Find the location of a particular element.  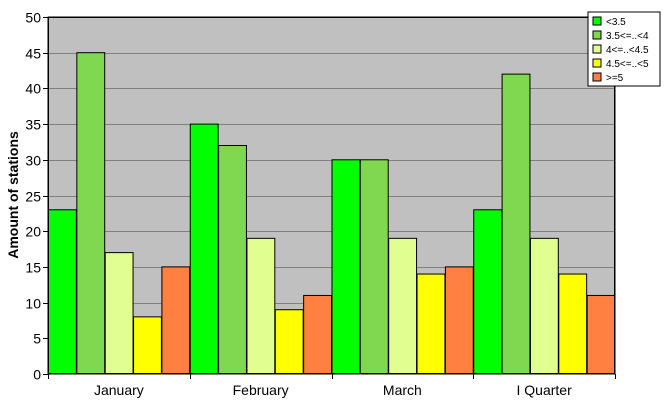

legend: <3.5 3.5<=..<4 4<=..<4.5 4.5<=..<5 >=5 is located at coordinates (624, 49).